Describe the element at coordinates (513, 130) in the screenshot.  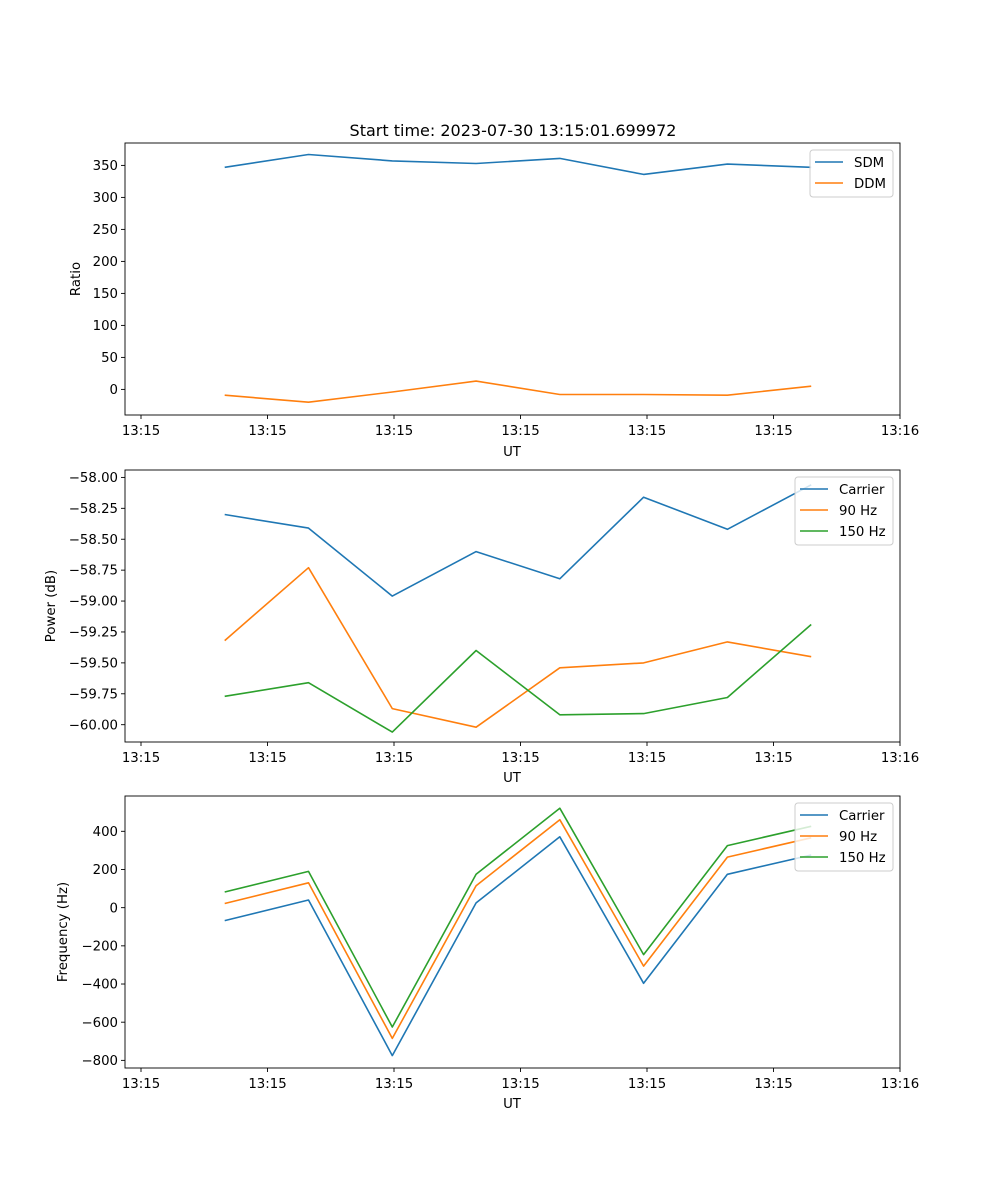
I see `chart-title: Start time: 2023-07-30 13:15:01.699972` at that location.